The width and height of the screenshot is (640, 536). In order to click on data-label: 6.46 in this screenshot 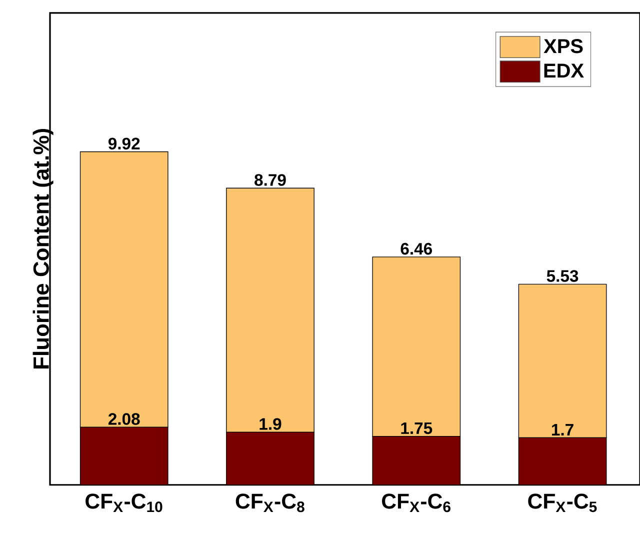, I will do `click(416, 248)`.